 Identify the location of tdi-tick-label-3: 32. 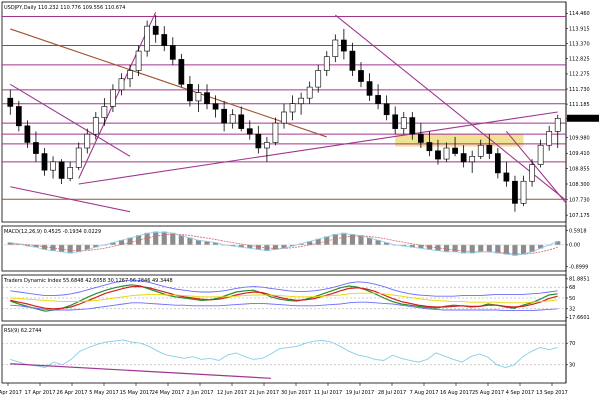
(572, 310).